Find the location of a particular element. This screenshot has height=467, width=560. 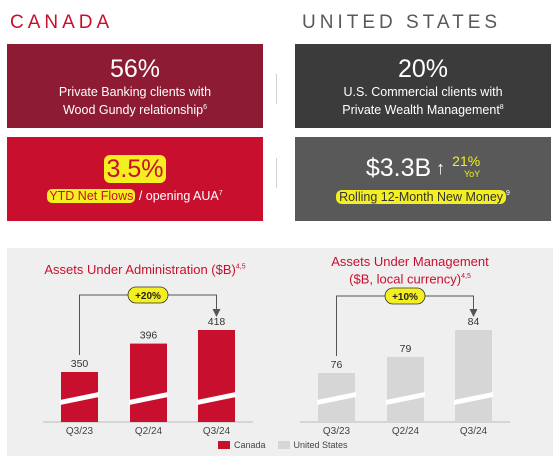

canada-clients-value: 56% is located at coordinates (135, 68).